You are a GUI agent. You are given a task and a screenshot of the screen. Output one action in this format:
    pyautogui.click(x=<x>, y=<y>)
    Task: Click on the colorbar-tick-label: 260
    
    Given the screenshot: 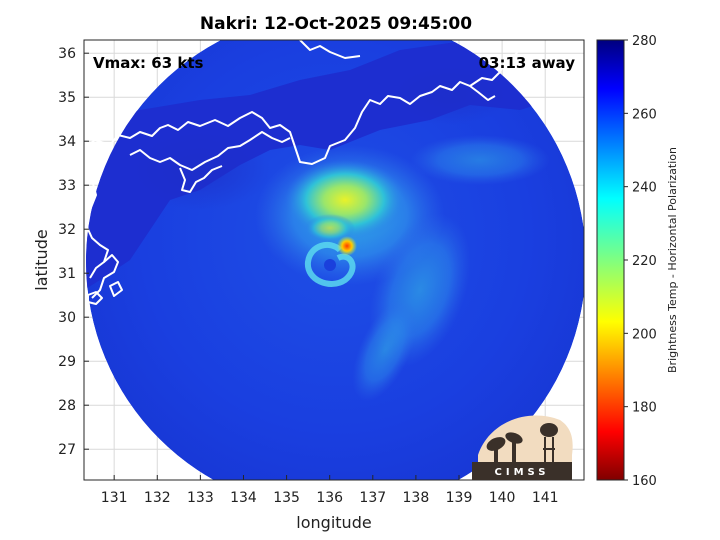 What is the action you would take?
    pyautogui.click(x=644, y=114)
    